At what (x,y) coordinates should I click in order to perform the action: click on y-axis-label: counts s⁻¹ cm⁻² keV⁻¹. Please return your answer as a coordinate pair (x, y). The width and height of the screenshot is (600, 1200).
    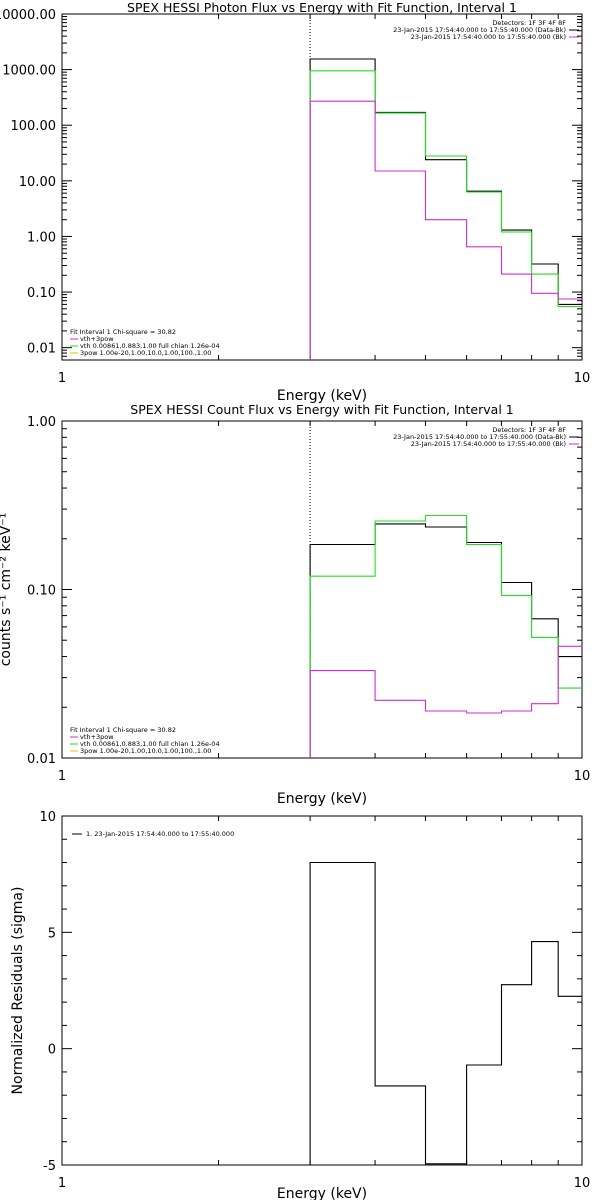
    Looking at the image, I should click on (7, 590).